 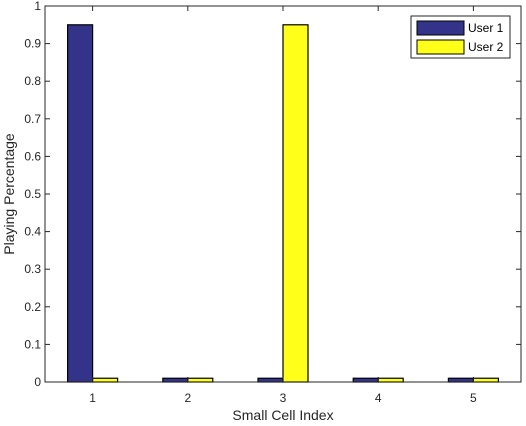 I want to click on x-tick-label: 1, so click(x=92, y=398).